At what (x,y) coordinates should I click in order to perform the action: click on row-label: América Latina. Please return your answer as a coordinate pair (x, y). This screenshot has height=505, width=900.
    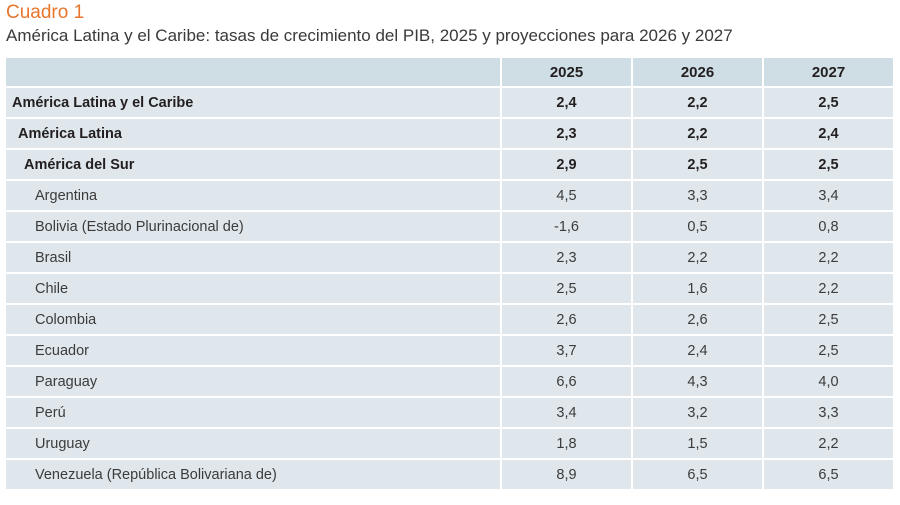
    Looking at the image, I should click on (254, 134).